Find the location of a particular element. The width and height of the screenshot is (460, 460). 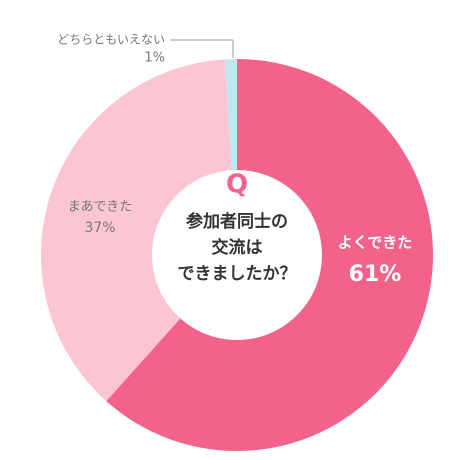

chart-title: 参加者同士の is located at coordinates (237, 221).